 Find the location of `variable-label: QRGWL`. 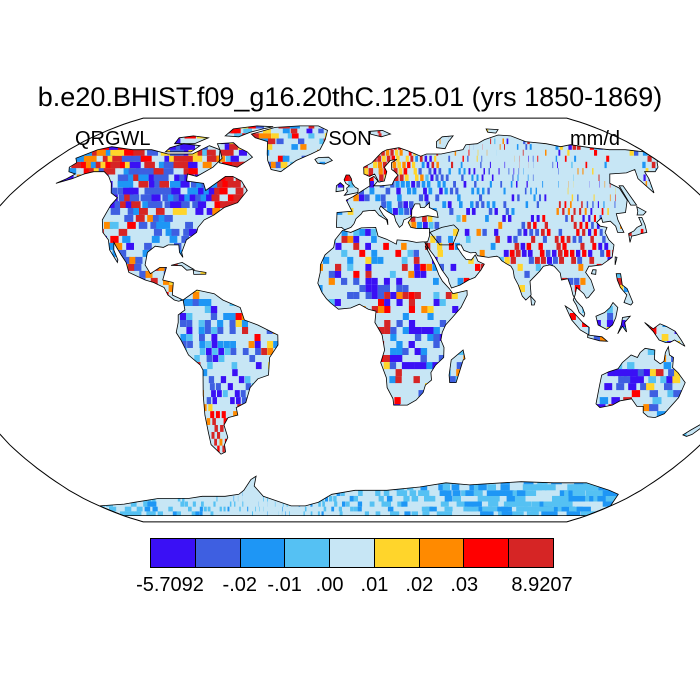

variable-label: QRGWL is located at coordinates (113, 139).